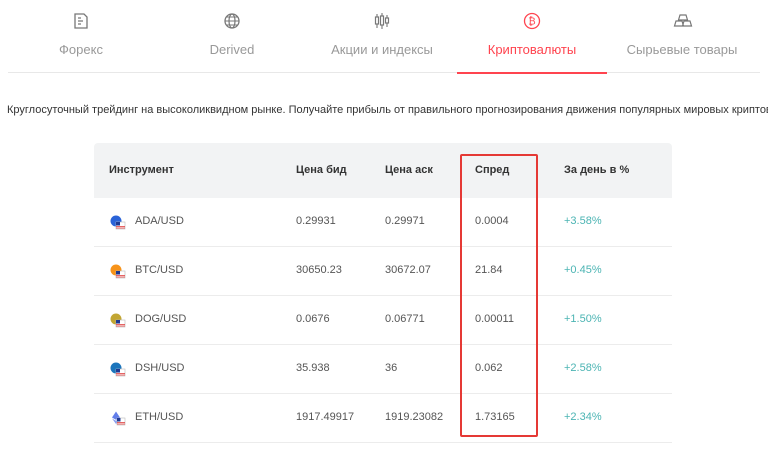 This screenshot has width=768, height=449. Describe the element at coordinates (583, 368) in the screenshot. I see `daily-change: +2.58%` at that location.